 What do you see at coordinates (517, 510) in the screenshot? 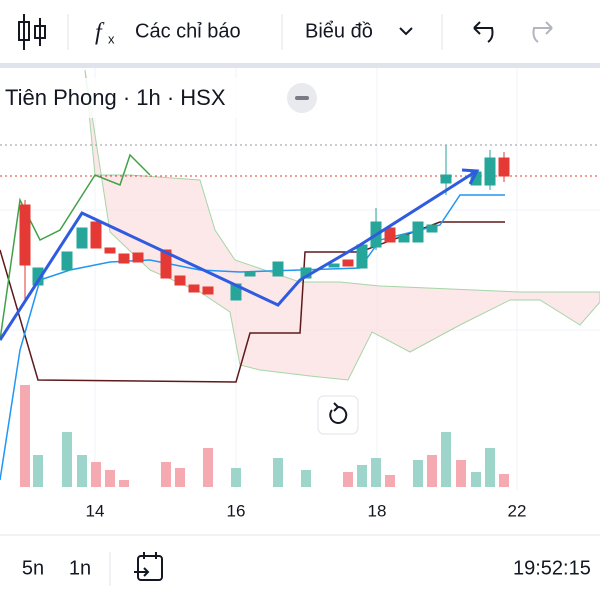
I see `x-label: 22` at bounding box center [517, 510].